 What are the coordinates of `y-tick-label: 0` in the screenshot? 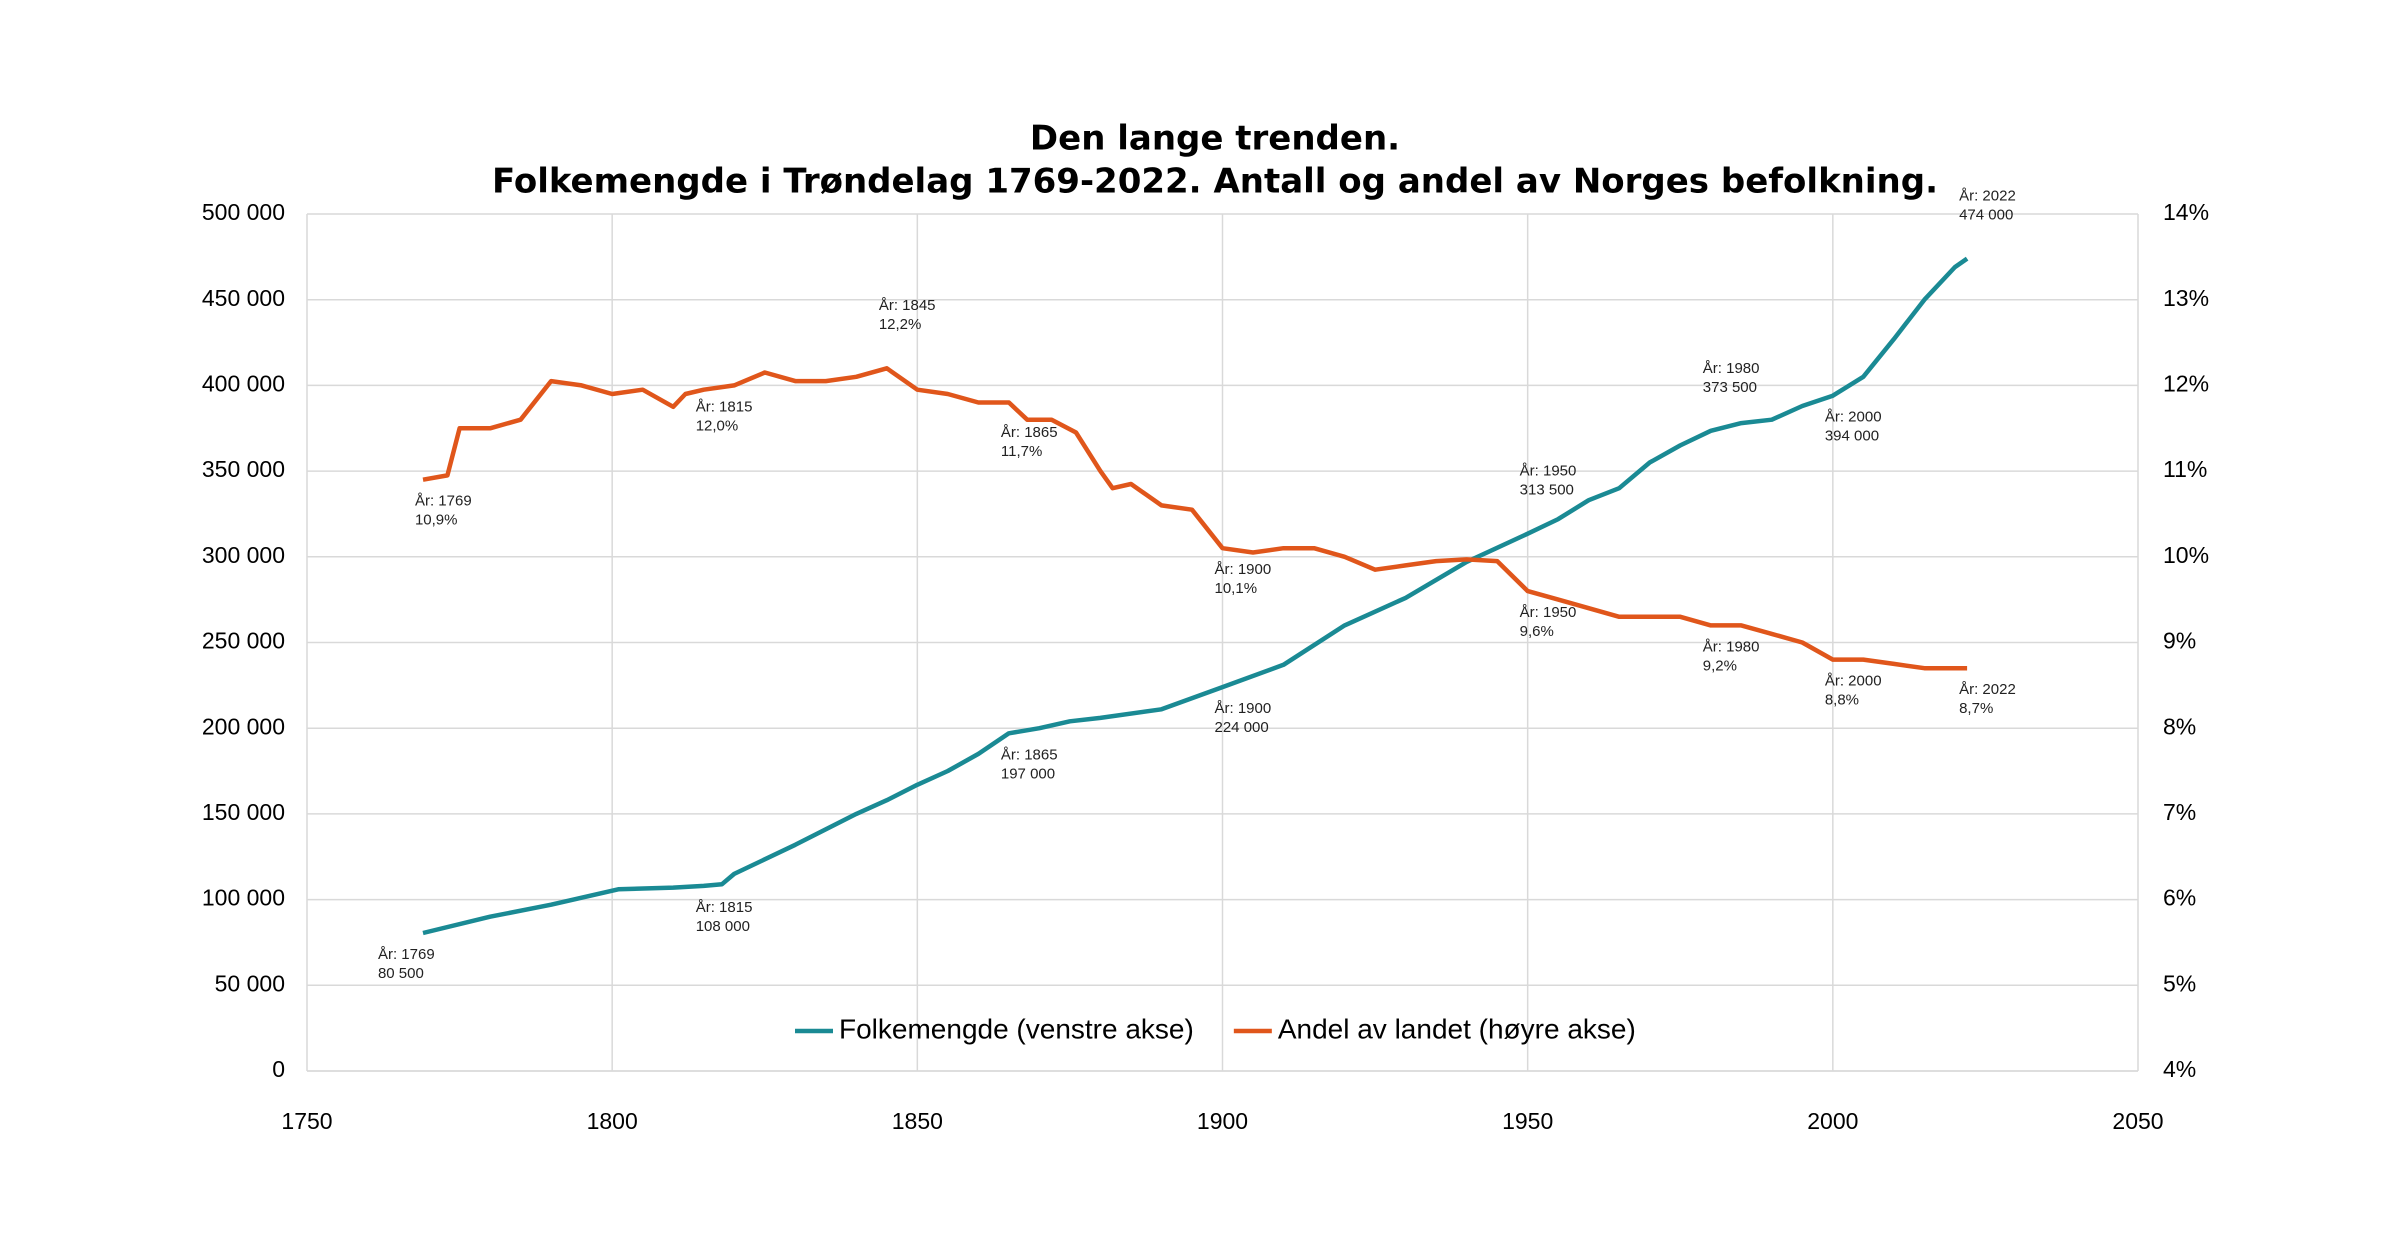 It's located at (278, 1069).